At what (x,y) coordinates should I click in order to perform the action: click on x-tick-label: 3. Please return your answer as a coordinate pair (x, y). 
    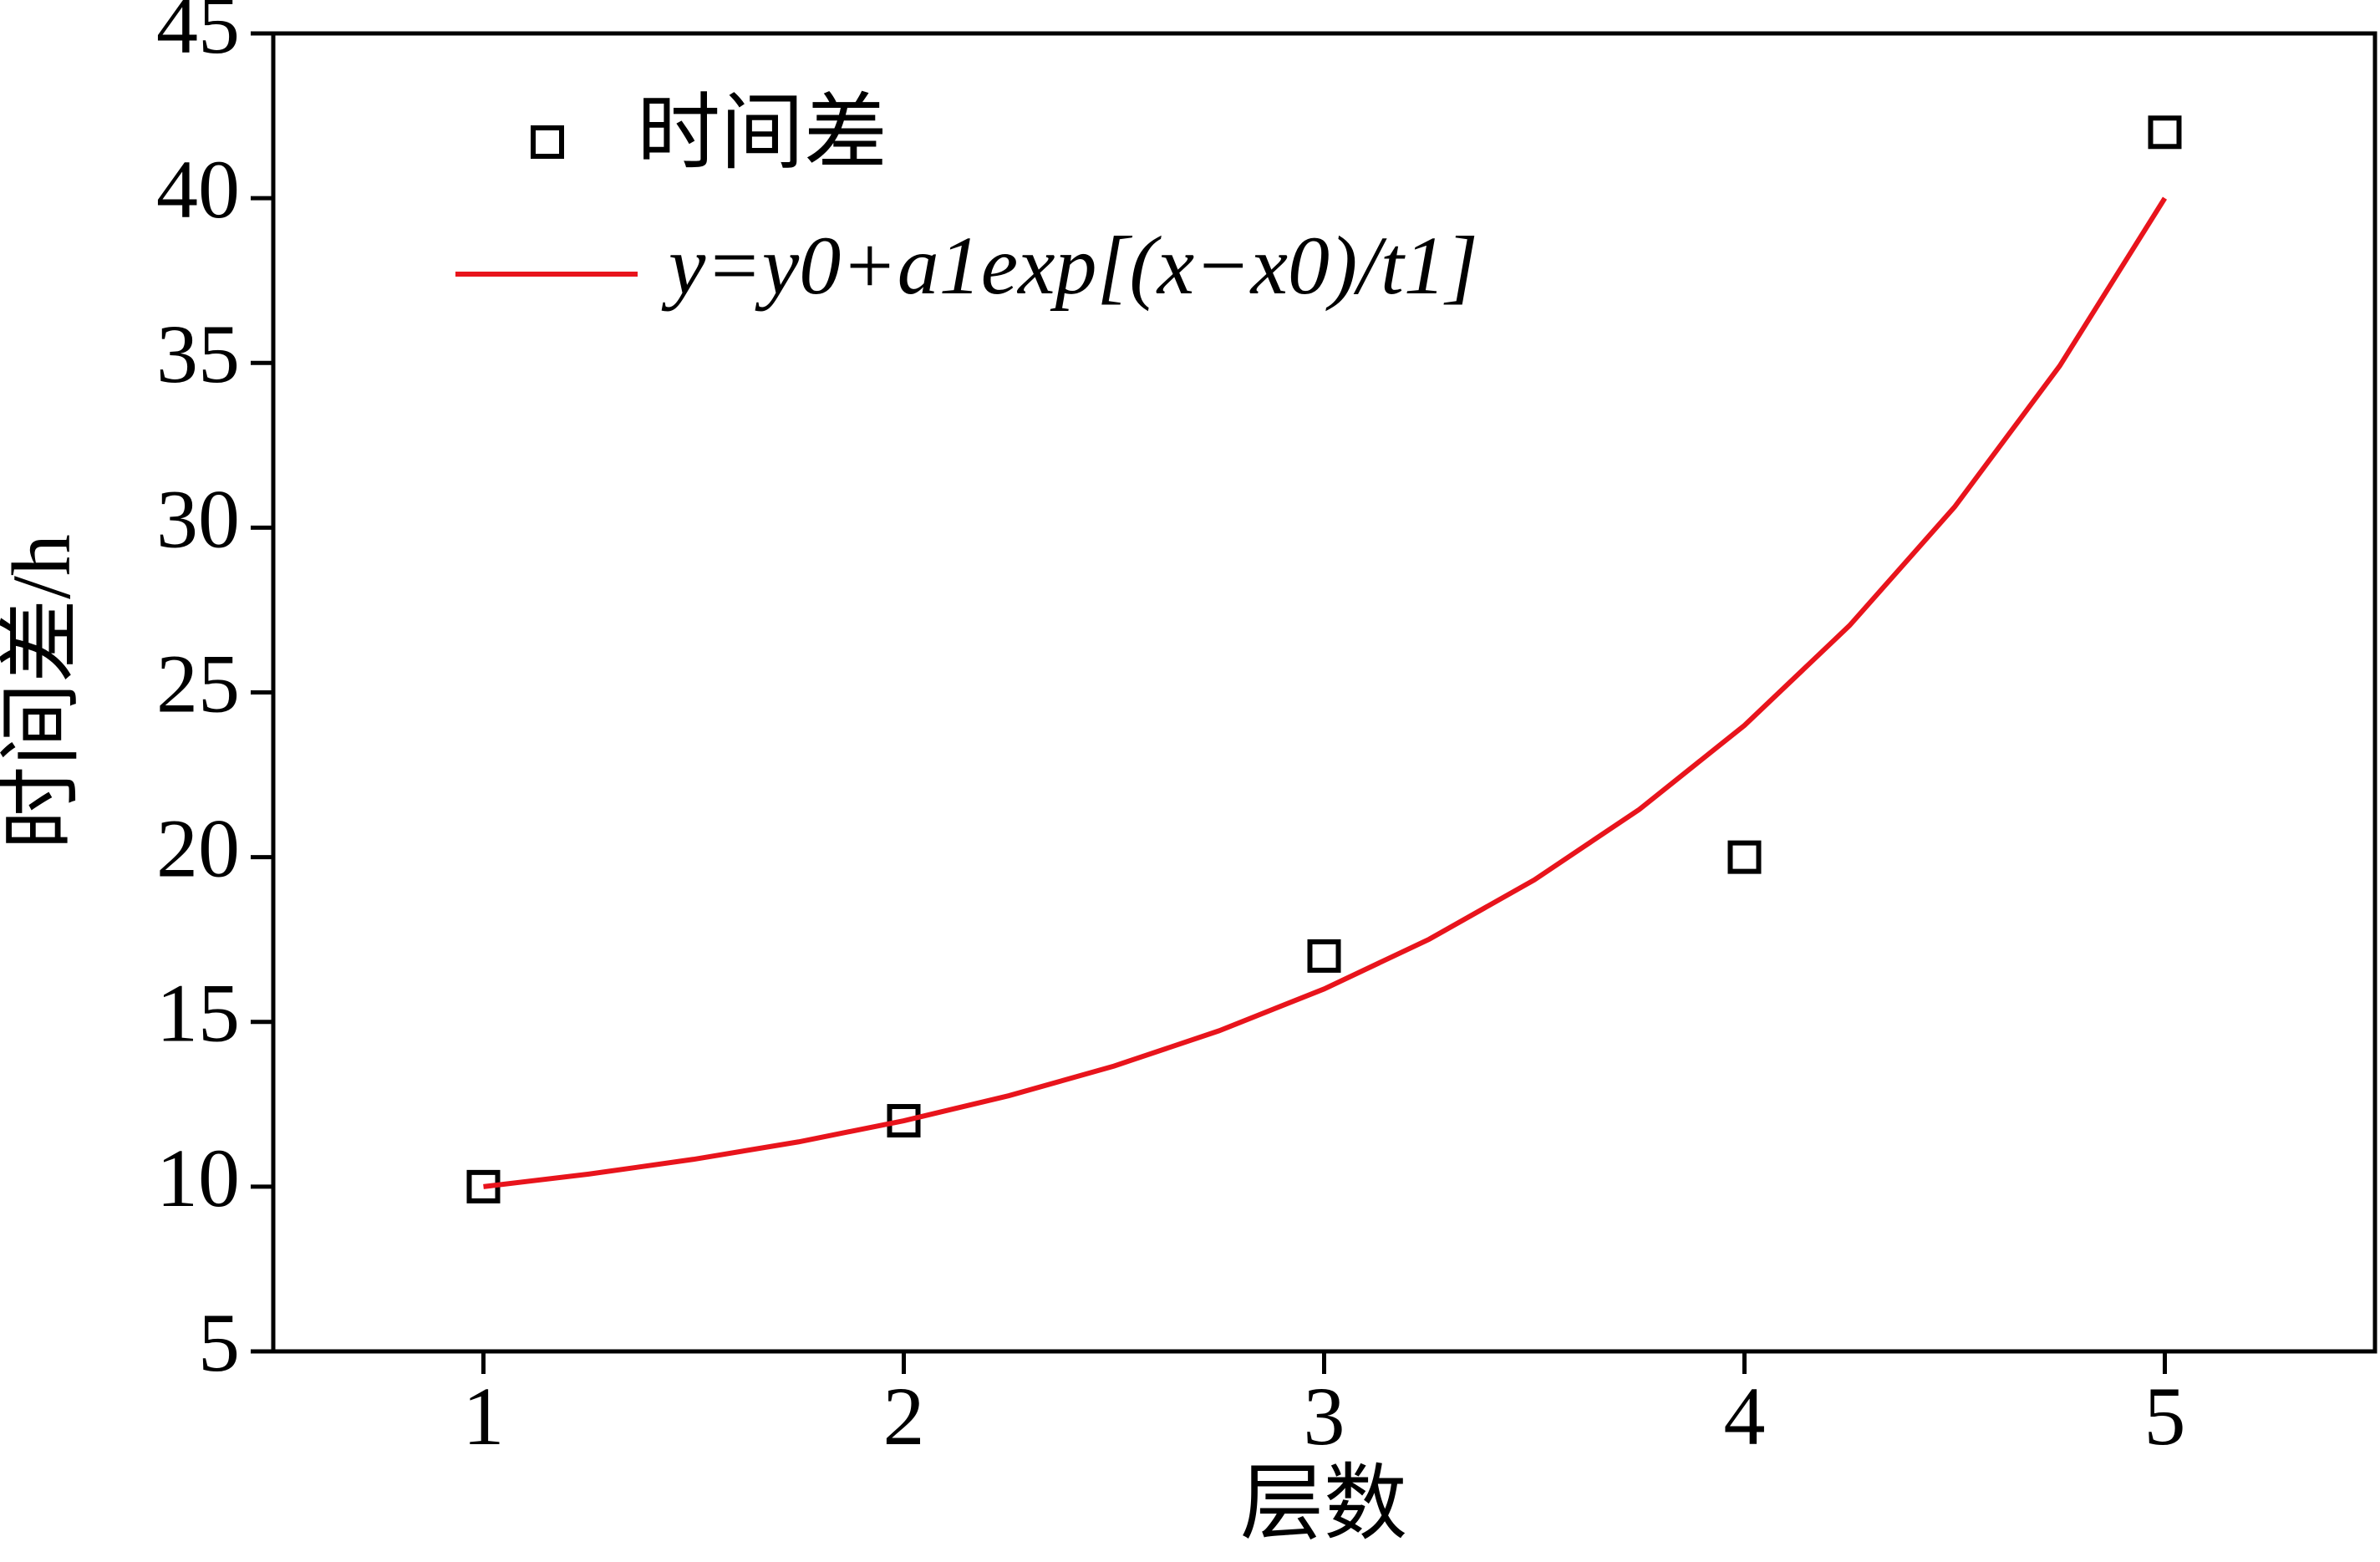
    Looking at the image, I should click on (1324, 1416).